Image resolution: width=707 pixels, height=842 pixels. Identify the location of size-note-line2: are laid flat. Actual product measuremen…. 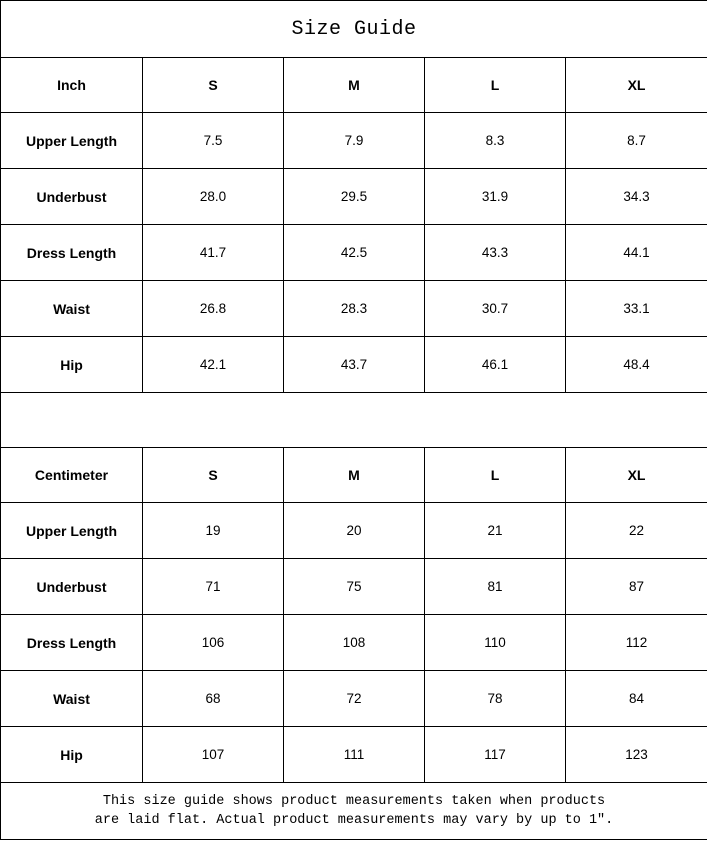
(354, 820).